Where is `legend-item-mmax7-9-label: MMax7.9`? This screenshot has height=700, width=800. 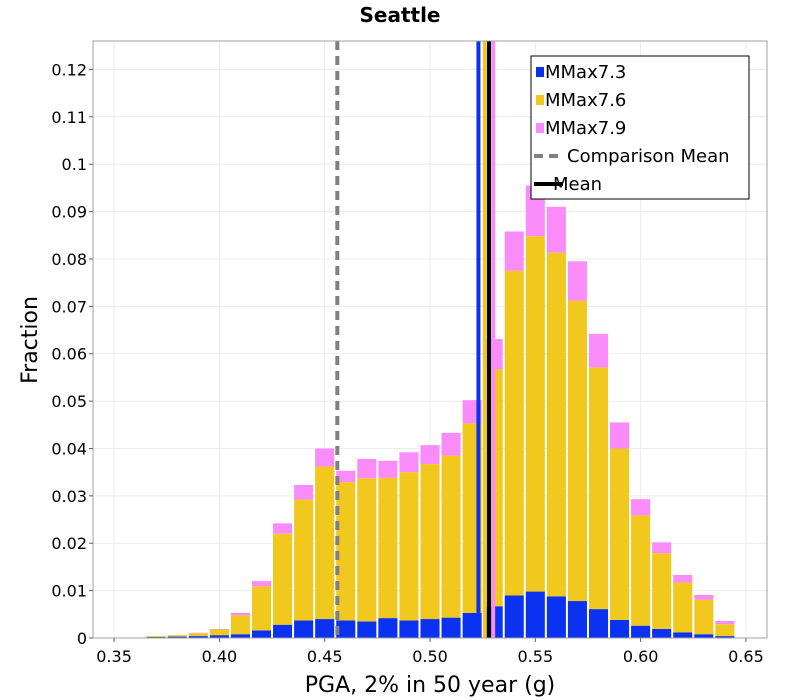 legend-item-mmax7-9-label: MMax7.9 is located at coordinates (585, 128).